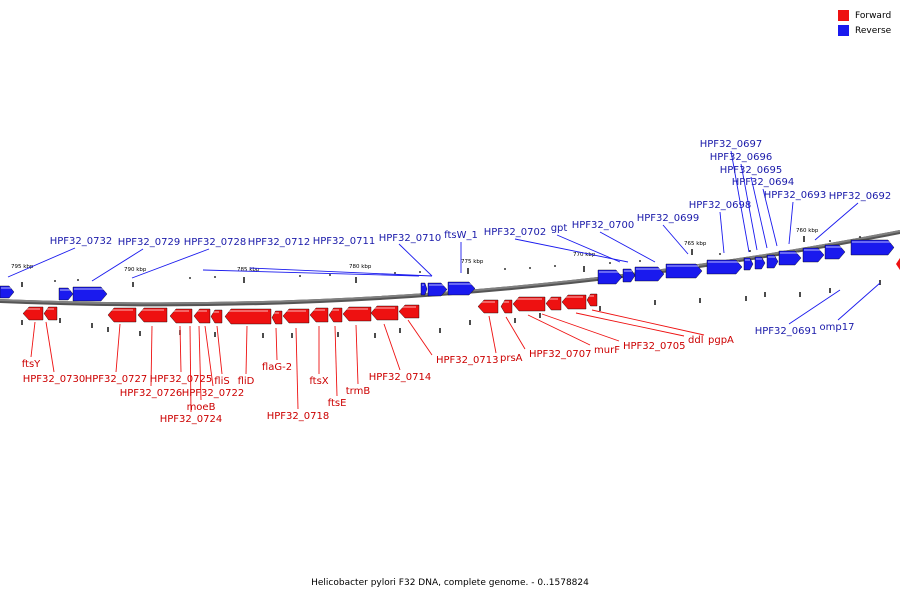 This screenshot has width=900, height=600. I want to click on gene-label-moeb: moeB, so click(201, 369).